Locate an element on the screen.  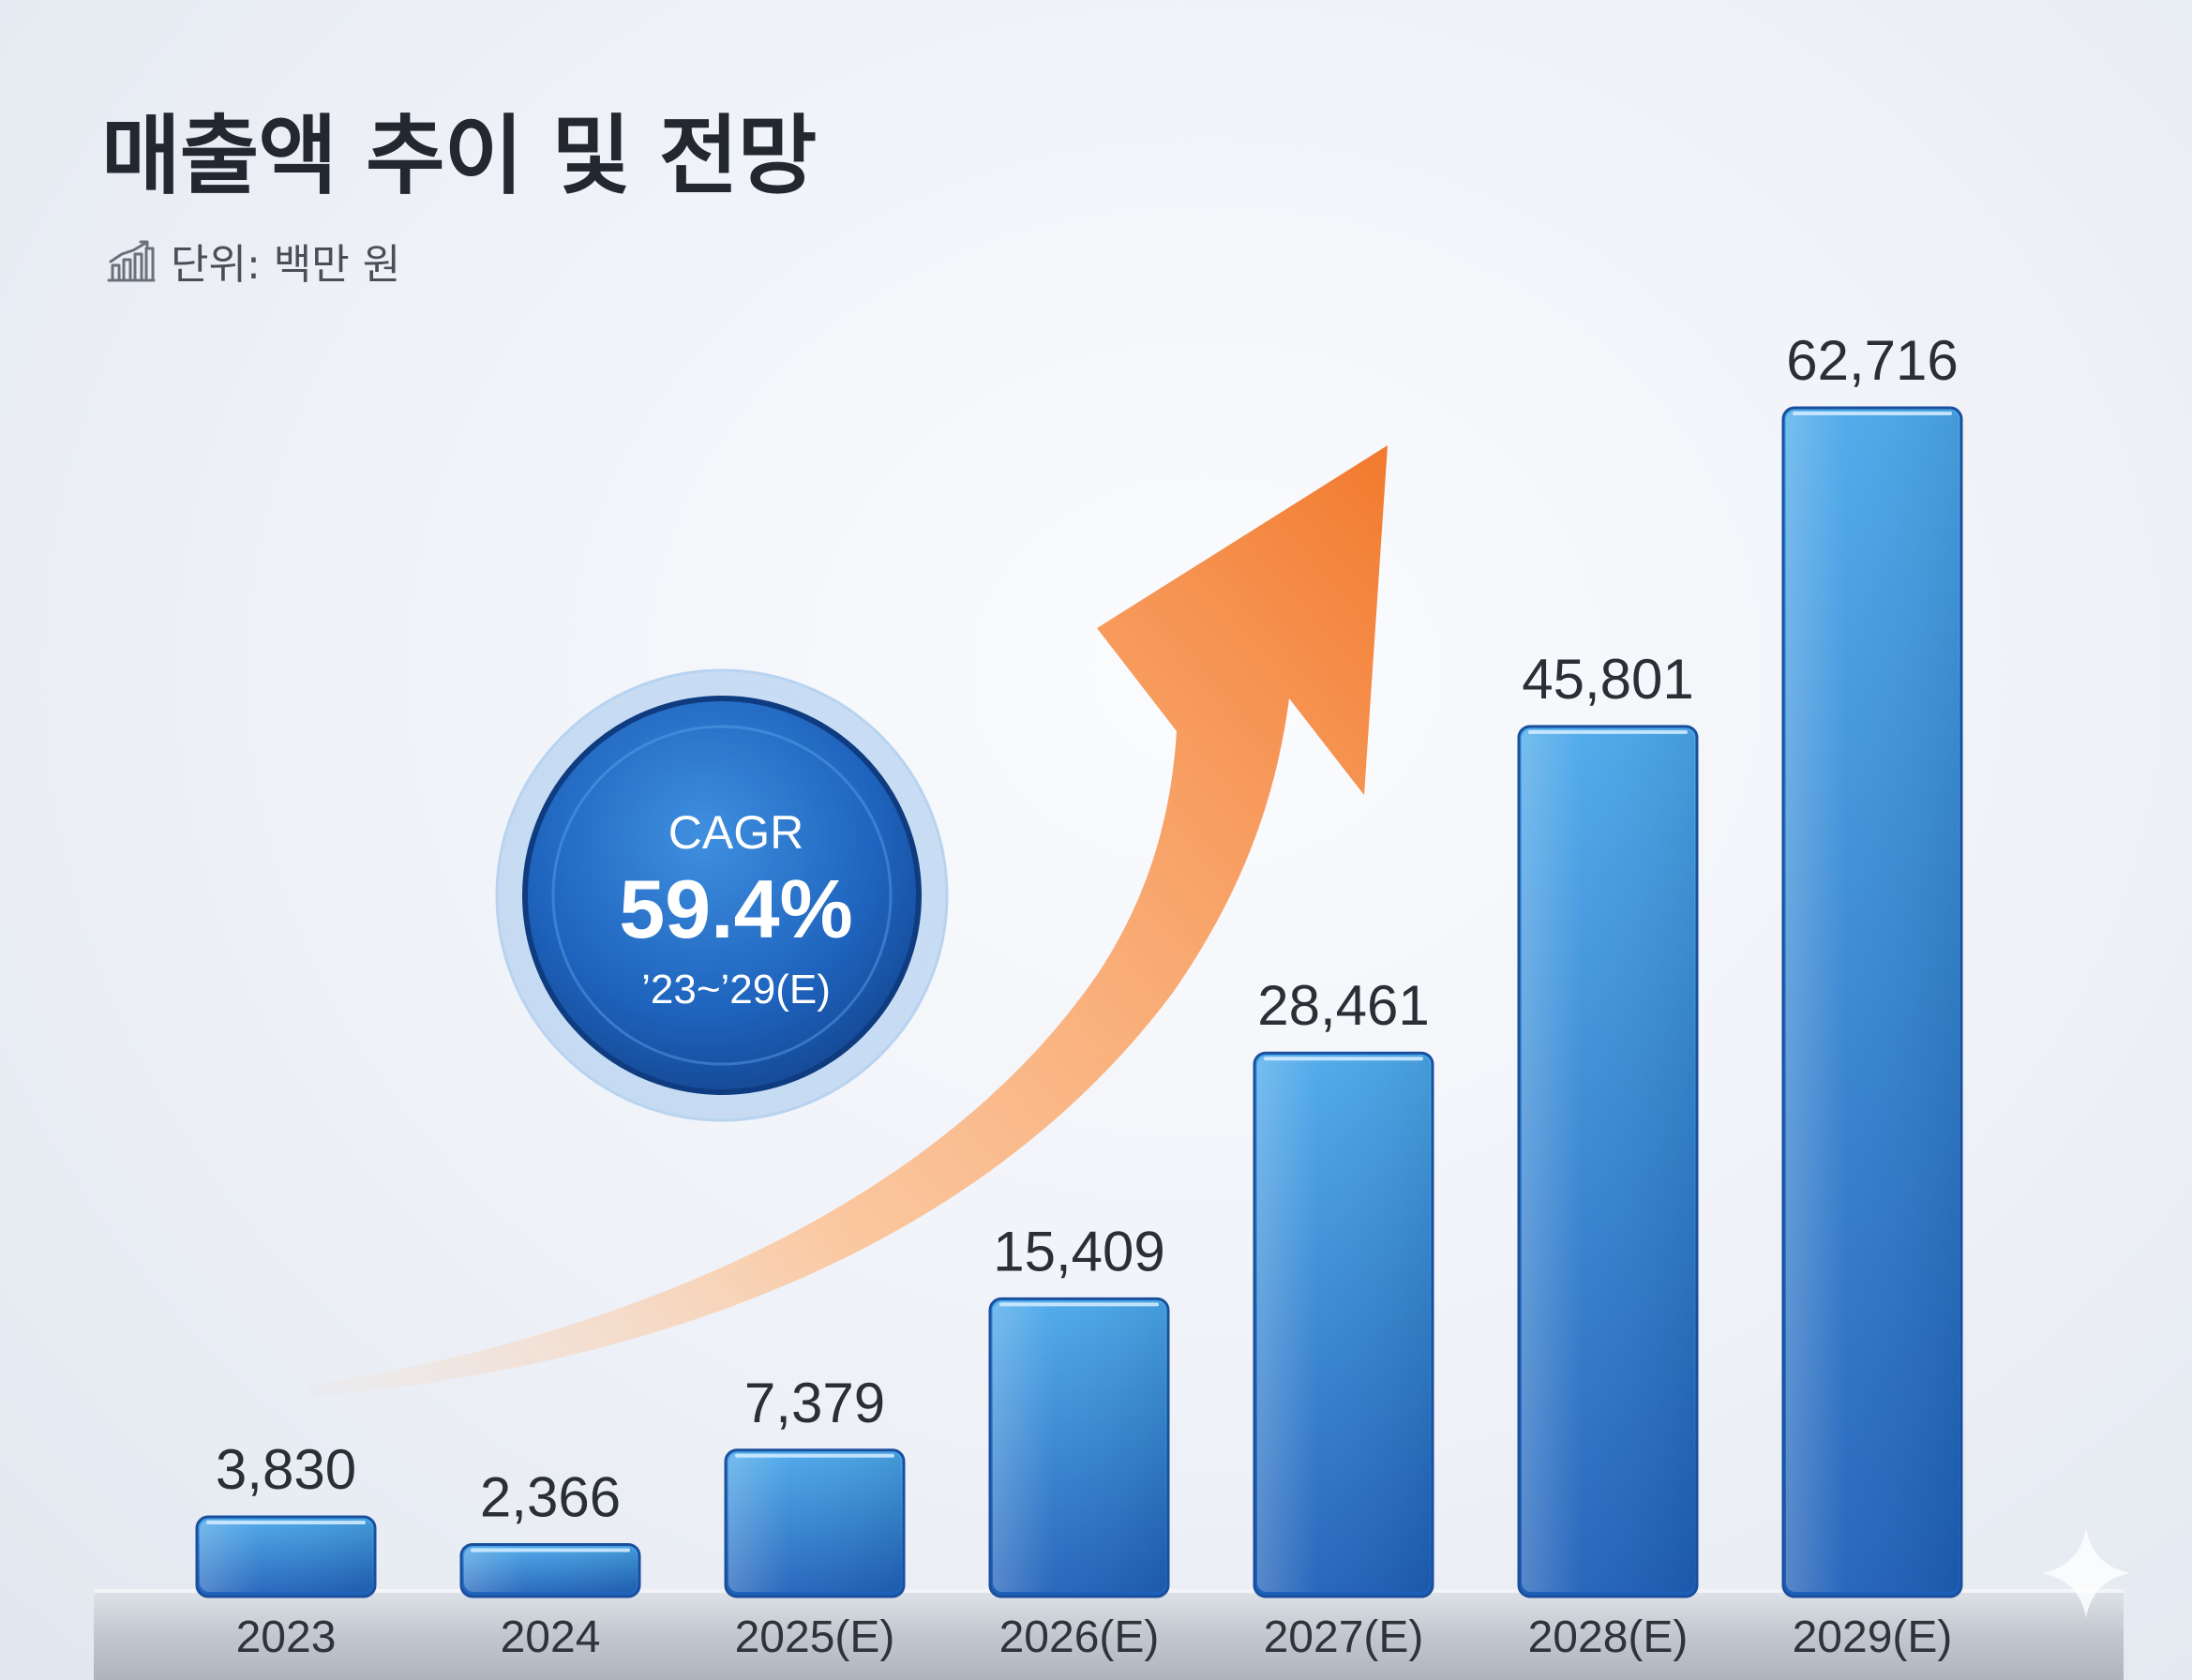
chart-title: 매출액 추이 및 전망 is located at coordinates (459, 156).